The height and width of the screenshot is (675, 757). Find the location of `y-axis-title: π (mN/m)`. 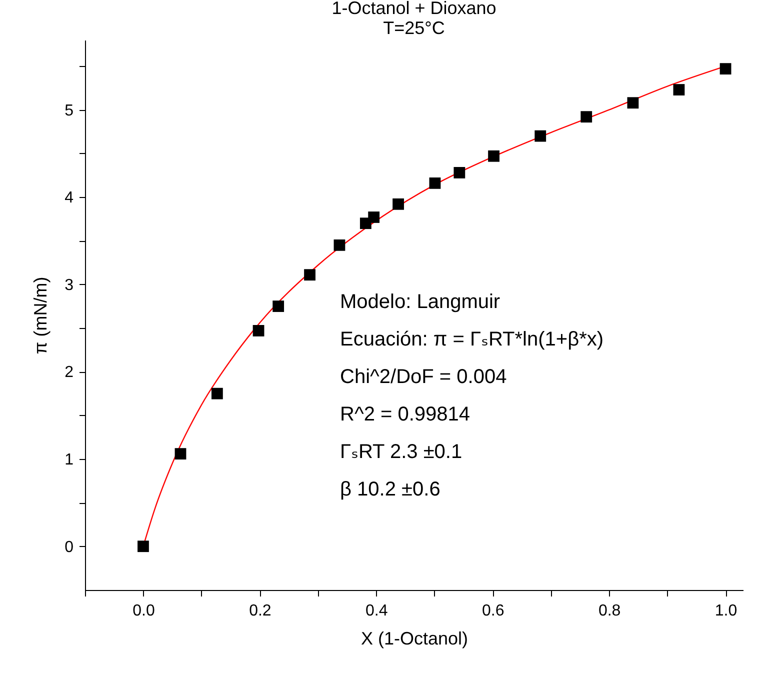

y-axis-title: π (mN/m) is located at coordinates (40, 315).